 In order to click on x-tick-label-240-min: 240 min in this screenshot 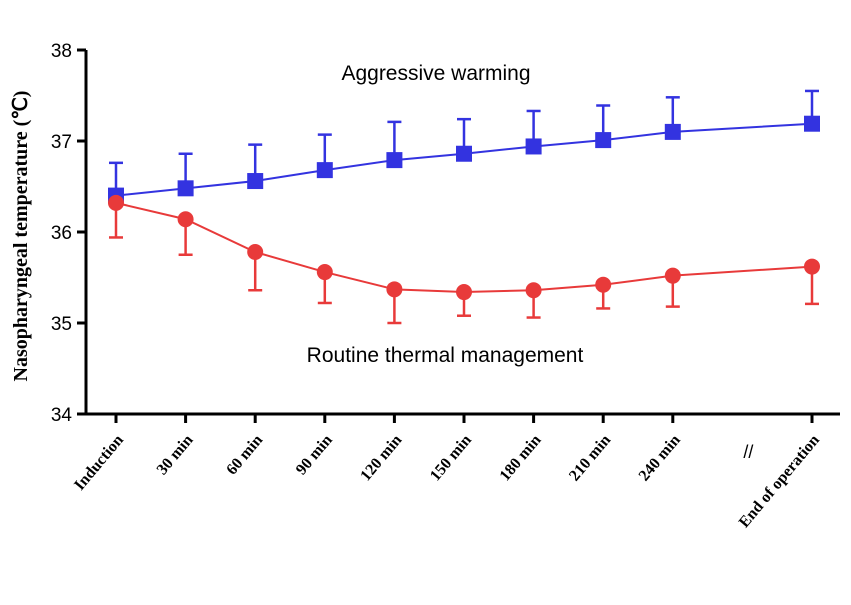, I will do `click(660, 458)`.